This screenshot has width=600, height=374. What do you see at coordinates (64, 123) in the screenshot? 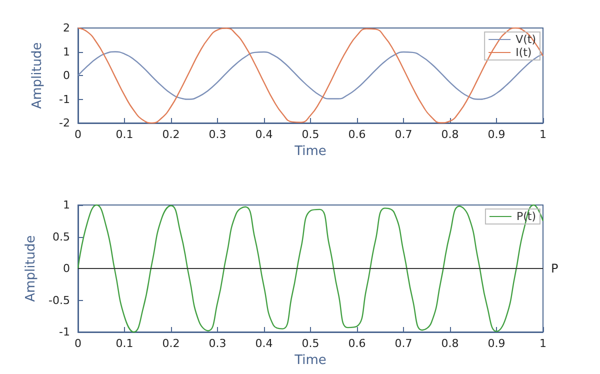
I see `y-tick-label: -2` at bounding box center [64, 123].